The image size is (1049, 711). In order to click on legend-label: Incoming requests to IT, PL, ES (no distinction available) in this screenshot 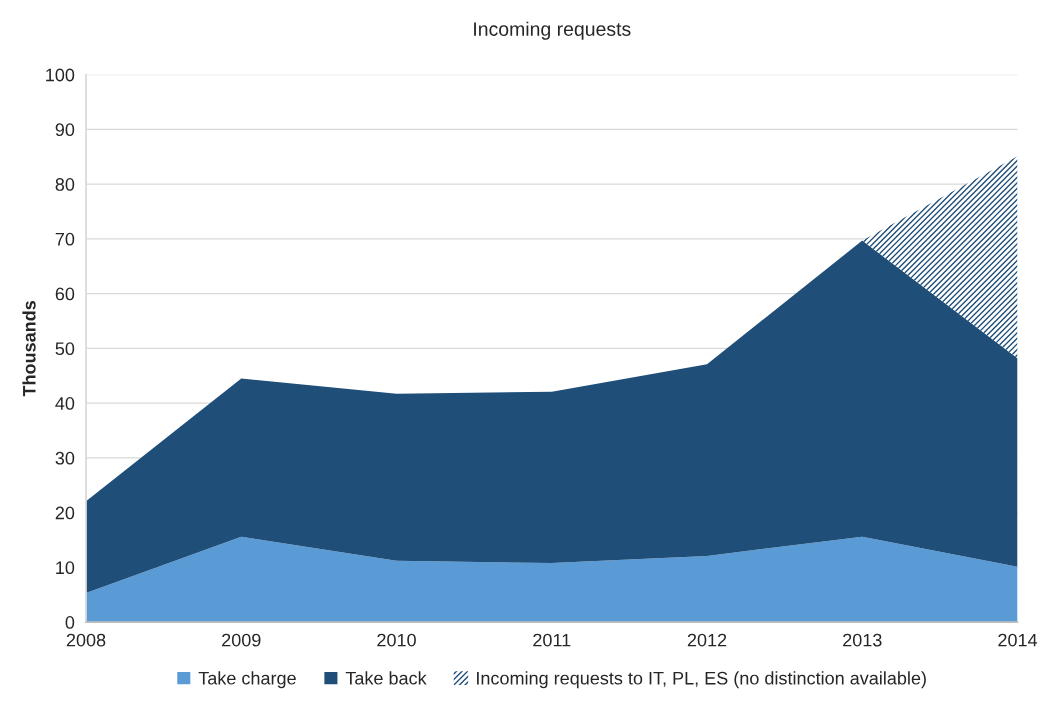, I will do `click(701, 680)`.